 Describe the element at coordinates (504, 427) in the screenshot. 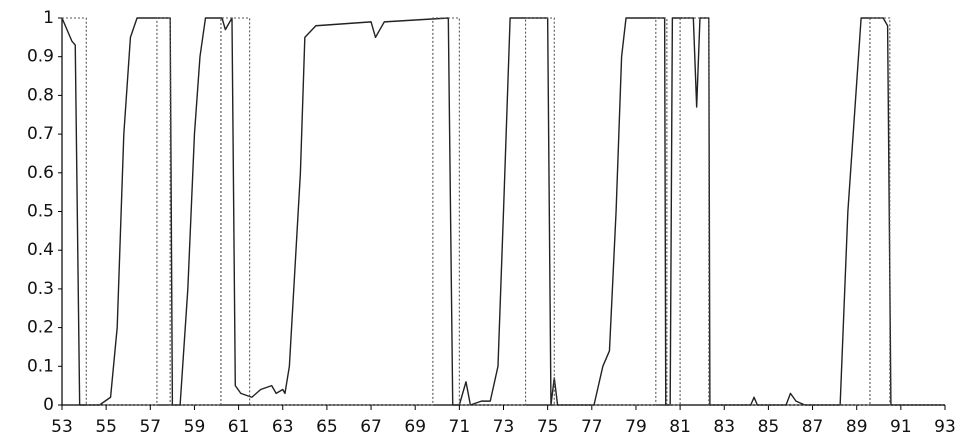

I see `x-tick-label: 73` at that location.